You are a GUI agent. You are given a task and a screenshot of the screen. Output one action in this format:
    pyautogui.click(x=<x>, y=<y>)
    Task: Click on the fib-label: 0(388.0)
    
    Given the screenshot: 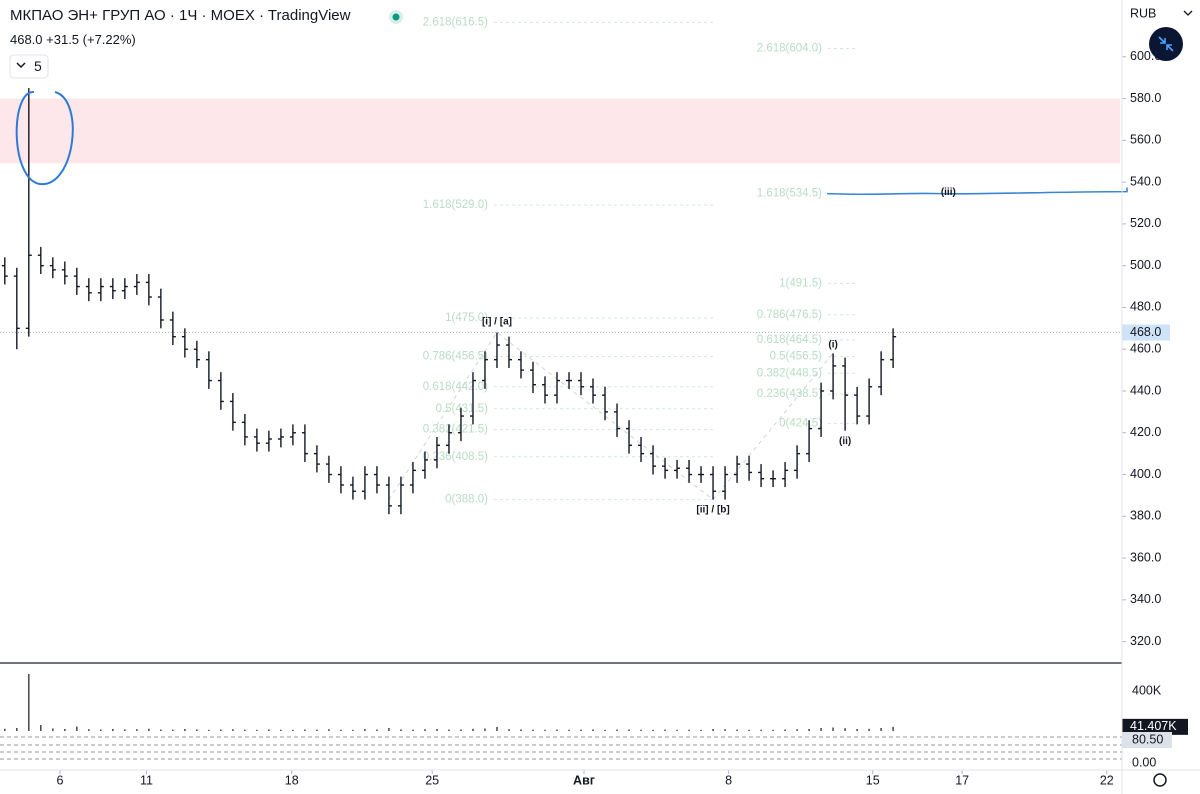 What is the action you would take?
    pyautogui.click(x=466, y=500)
    